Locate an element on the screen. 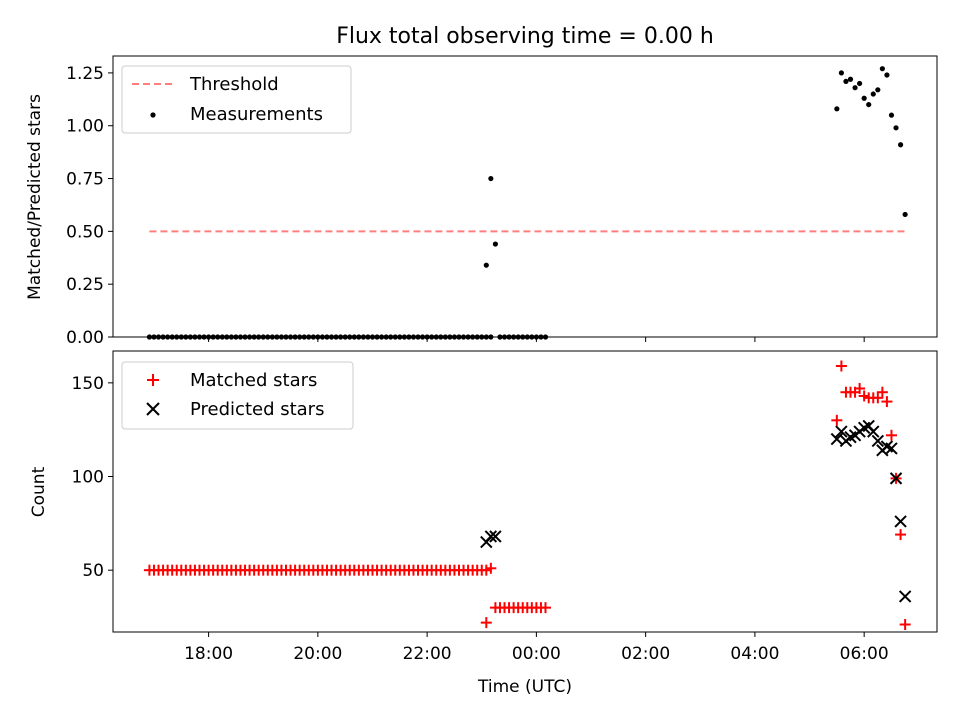 Image resolution: width=960 pixels, height=720 pixels. legend-measurements-label: Measurements is located at coordinates (256, 114).